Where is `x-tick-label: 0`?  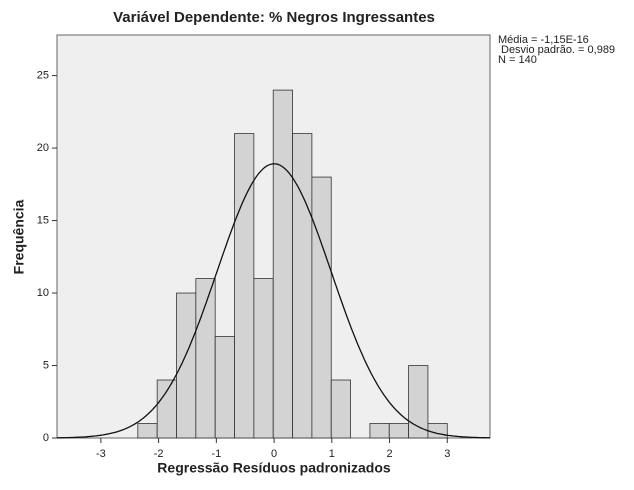
x-tick-label: 0 is located at coordinates (274, 454).